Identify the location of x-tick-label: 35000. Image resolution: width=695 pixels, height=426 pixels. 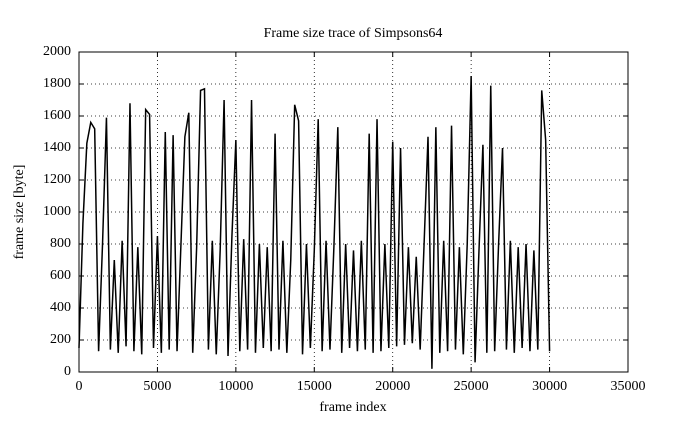
(628, 386).